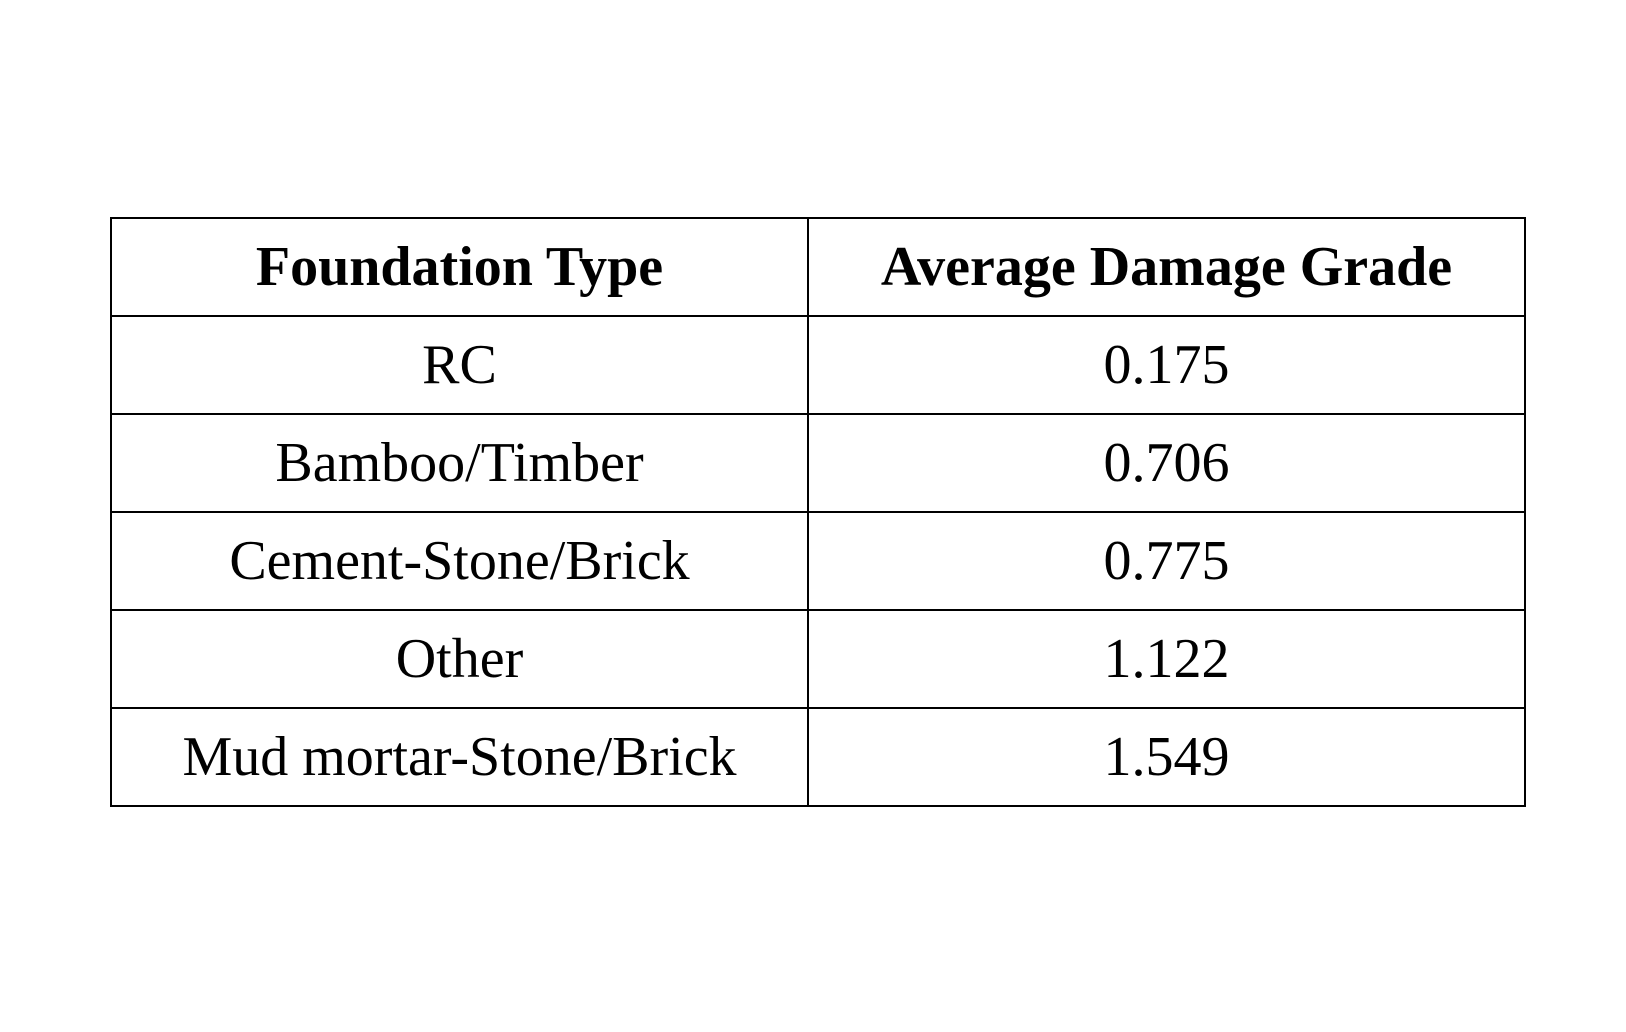 The image size is (1626, 1032). I want to click on table-row: Cement-Stone/Brick 0.775, so click(818, 561).